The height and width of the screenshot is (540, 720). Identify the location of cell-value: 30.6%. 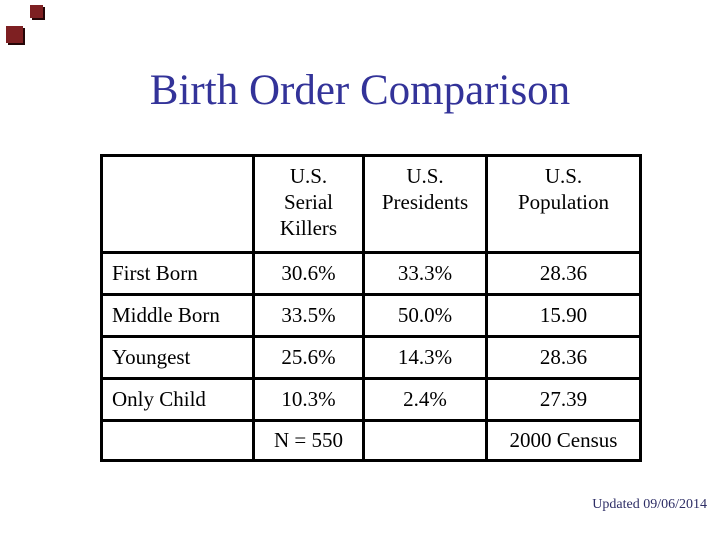
(308, 273).